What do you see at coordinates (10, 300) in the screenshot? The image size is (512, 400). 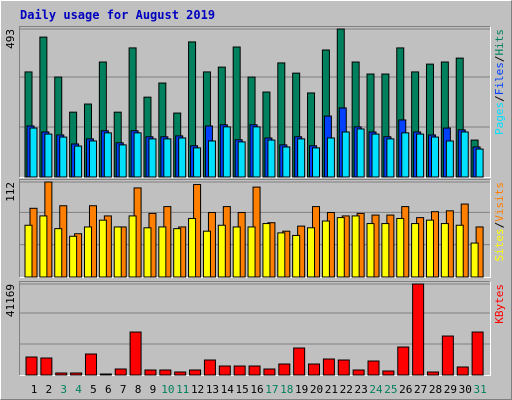 I see `y-tick-label: 41169` at bounding box center [10, 300].